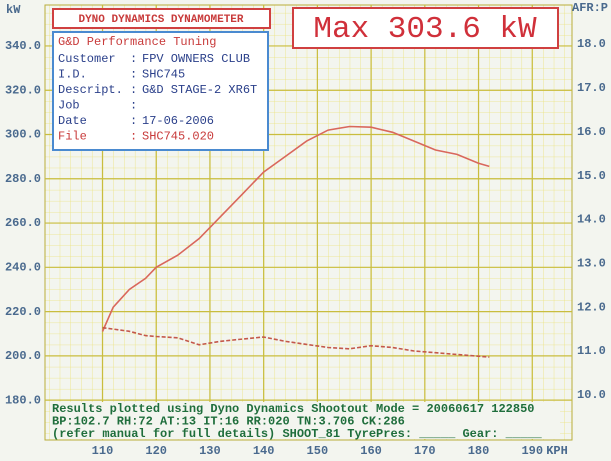  I want to click on title-box, so click(161, 18).